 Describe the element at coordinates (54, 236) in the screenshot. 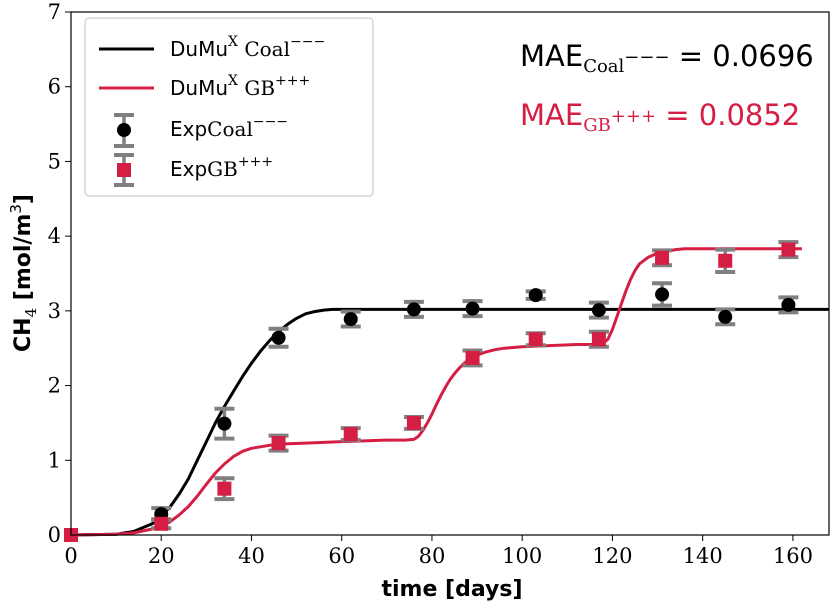

I see `y-tick-label: 4` at that location.